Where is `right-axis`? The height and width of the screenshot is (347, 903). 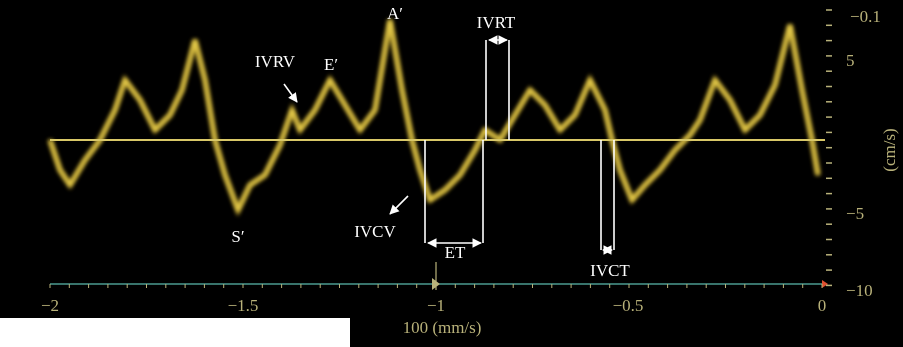 right-axis is located at coordinates (829, 148).